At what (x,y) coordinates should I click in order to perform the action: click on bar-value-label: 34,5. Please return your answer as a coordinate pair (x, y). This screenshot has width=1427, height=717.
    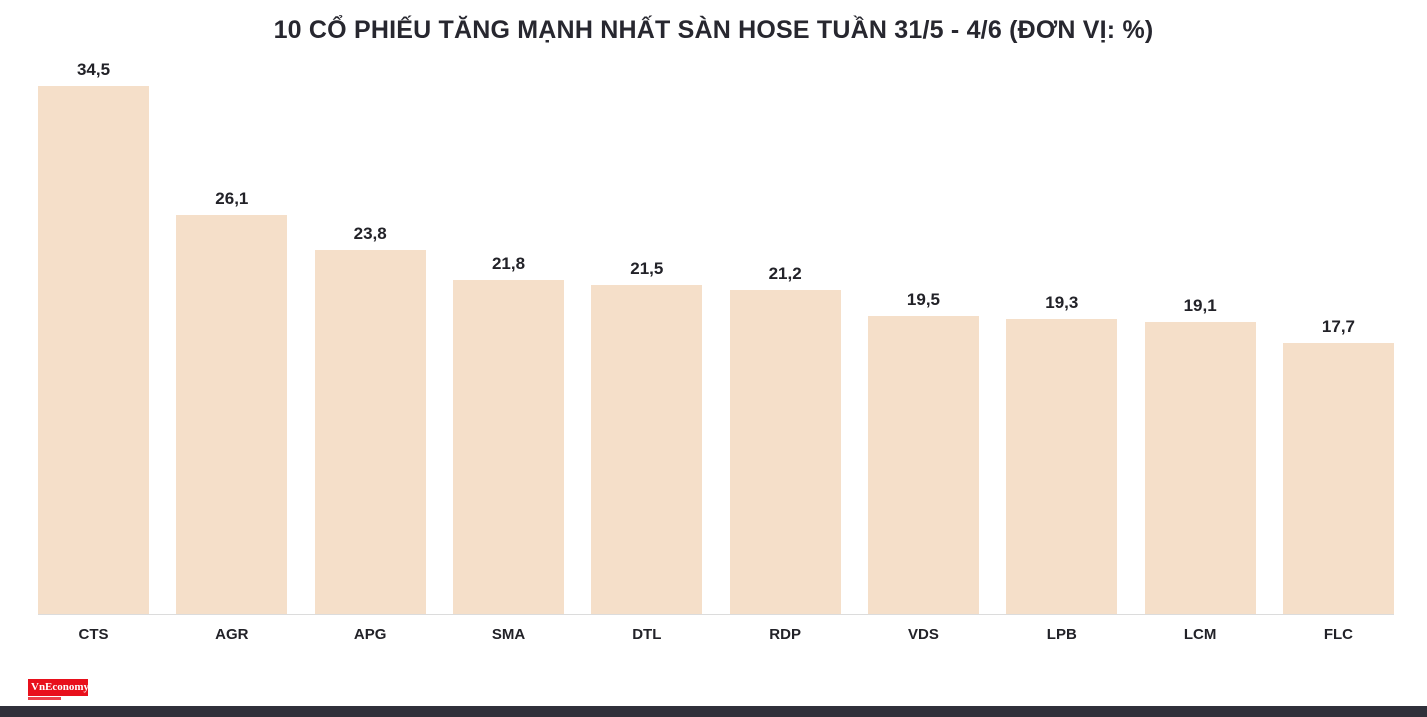
    Looking at the image, I should click on (93, 69).